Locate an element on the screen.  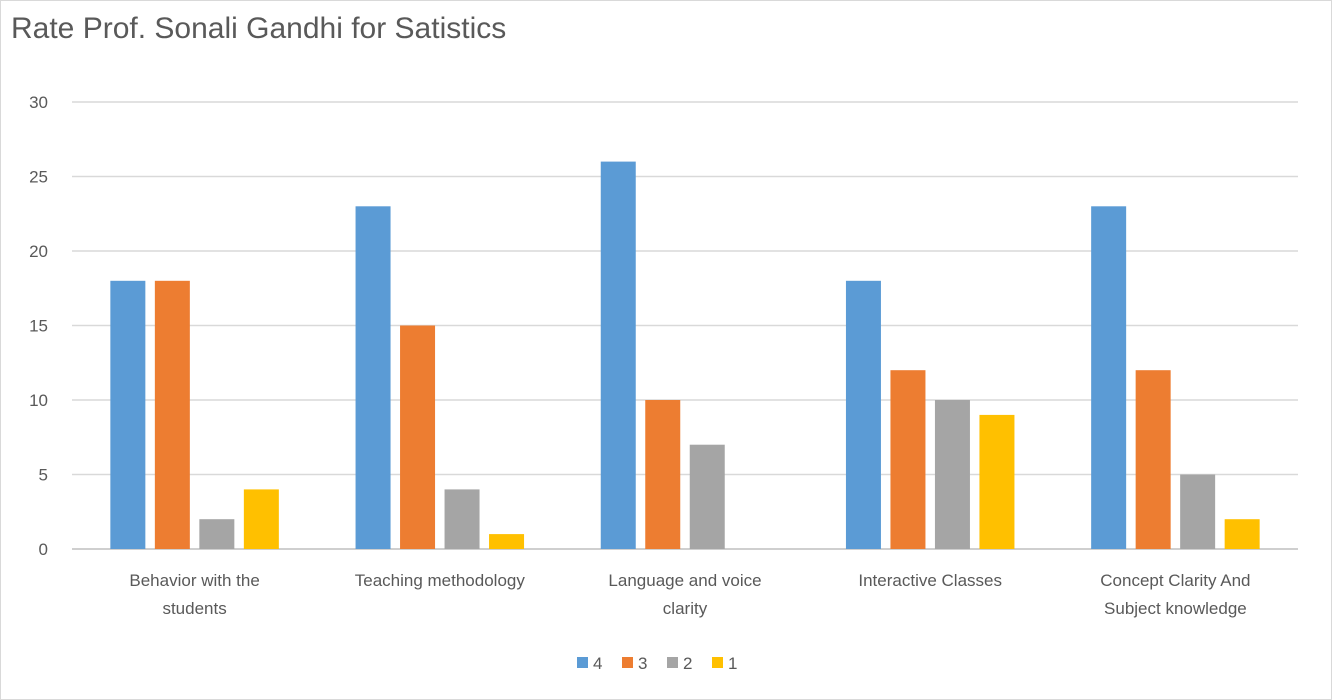
x-category-label: Subject knowledge is located at coordinates (1175, 608).